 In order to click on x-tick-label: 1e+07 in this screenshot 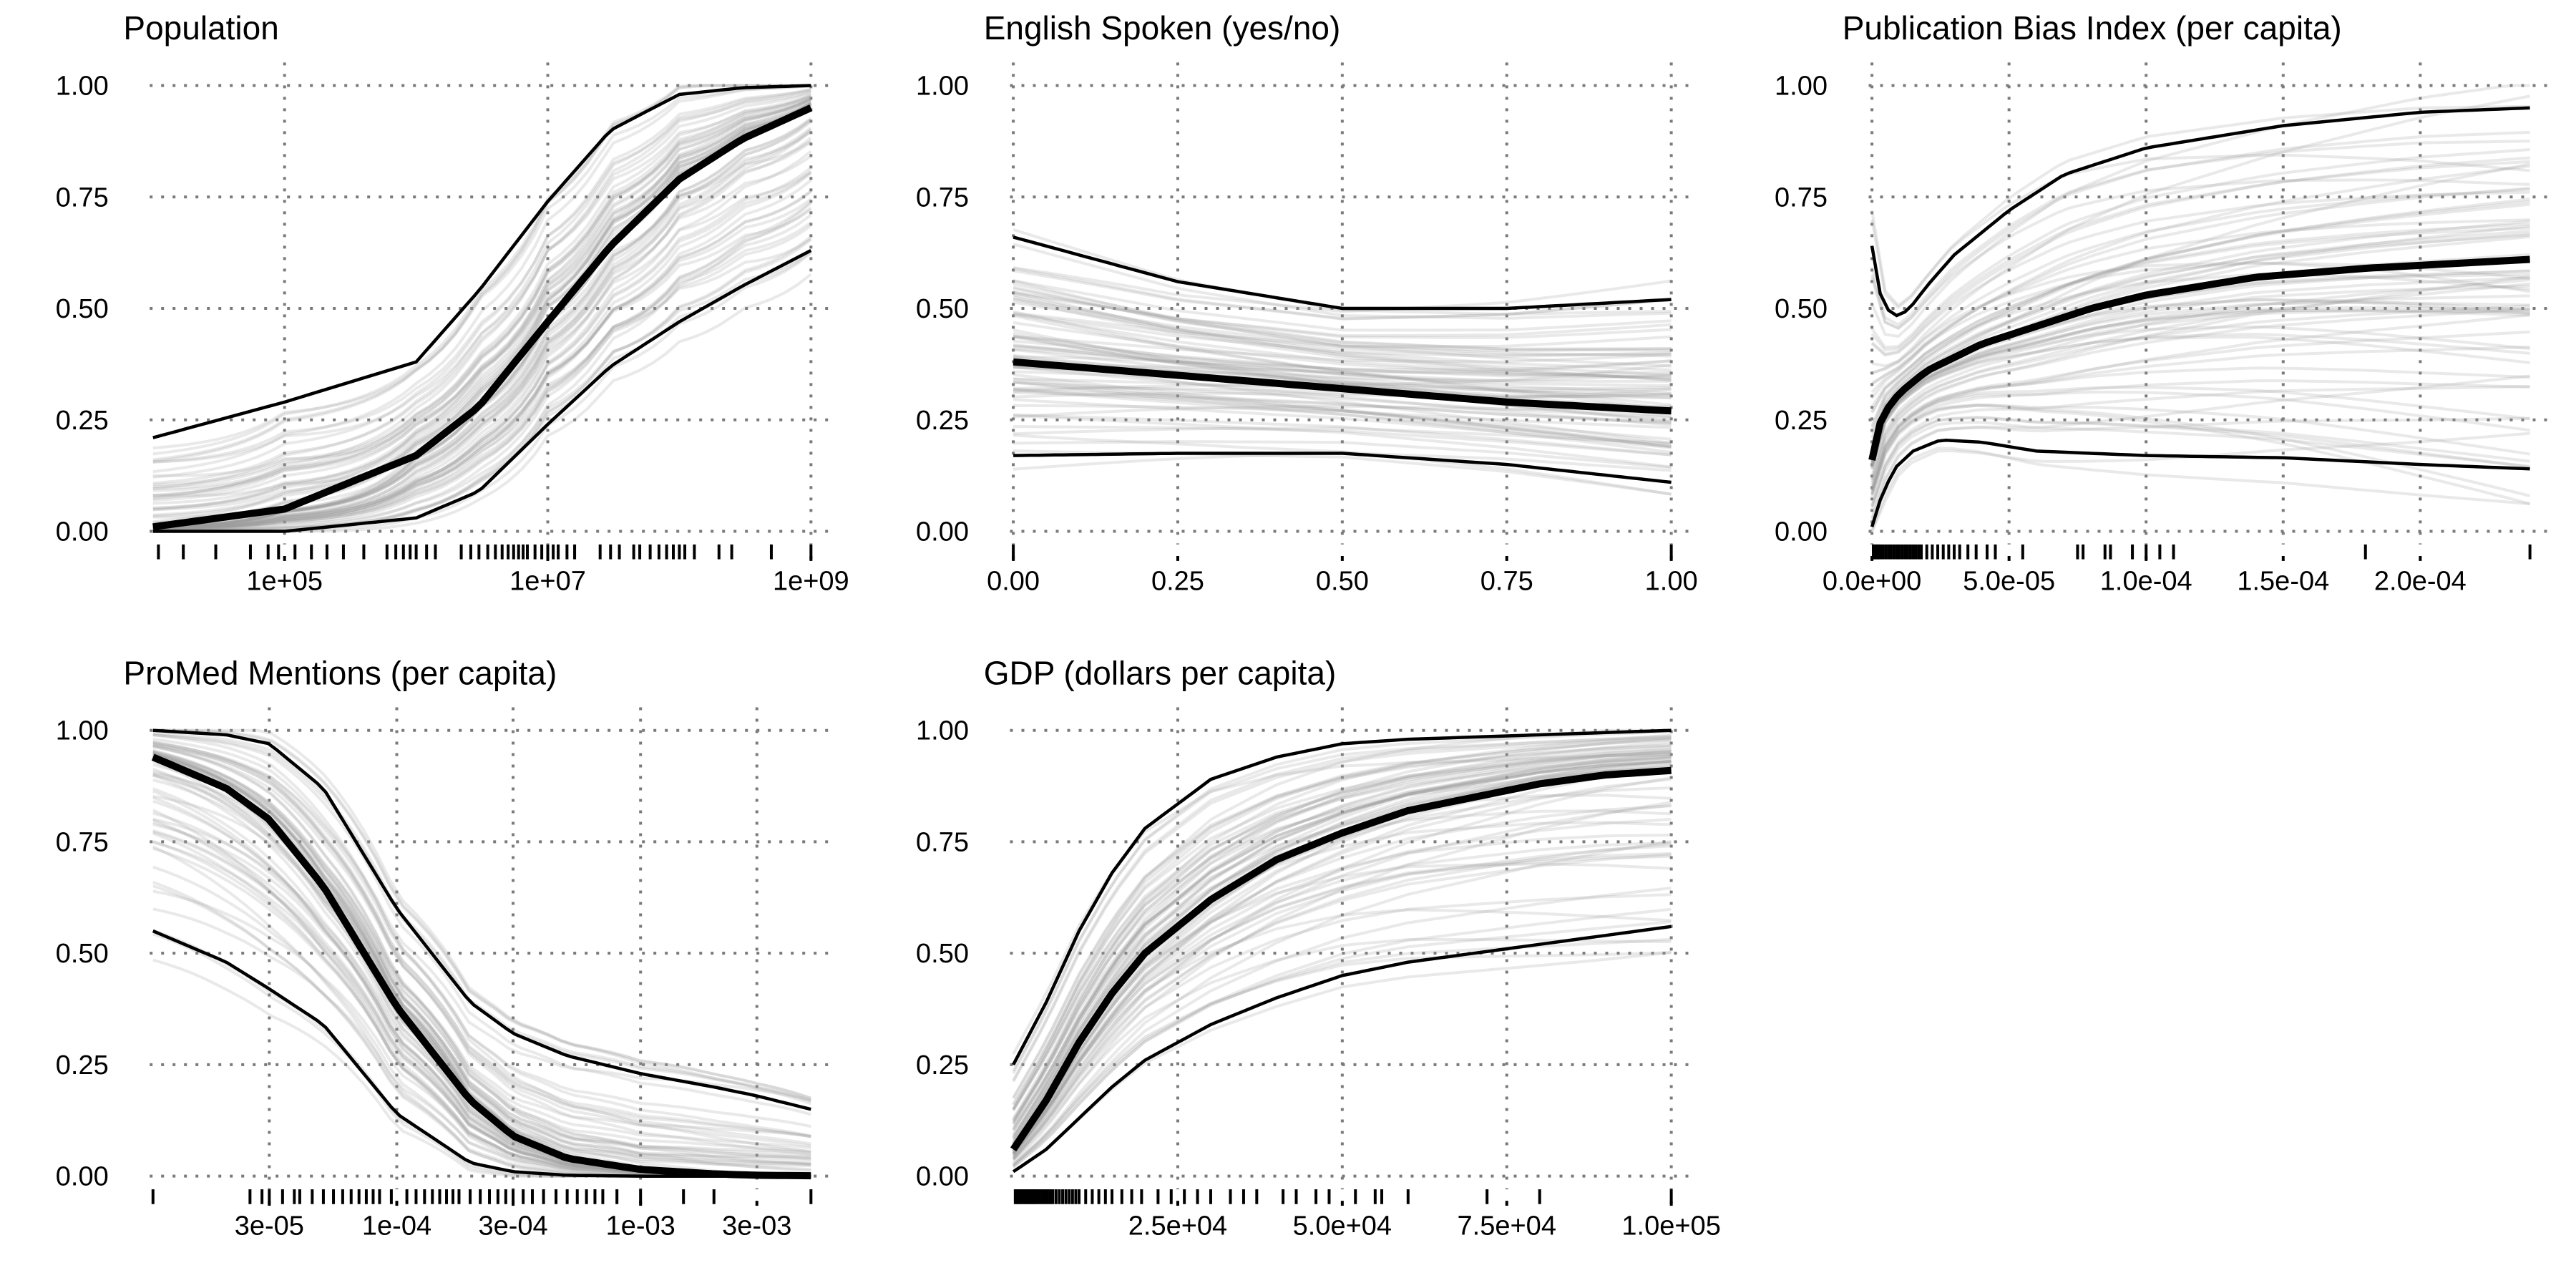, I will do `click(547, 581)`.